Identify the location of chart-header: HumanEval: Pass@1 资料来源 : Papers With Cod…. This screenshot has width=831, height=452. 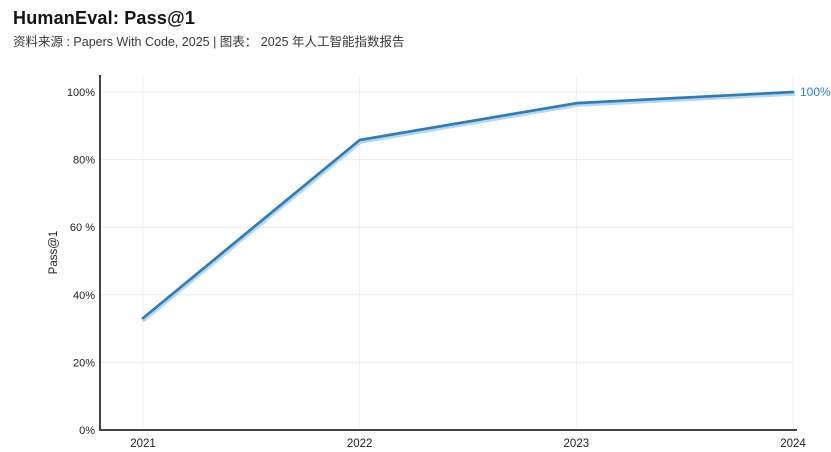
(209, 28).